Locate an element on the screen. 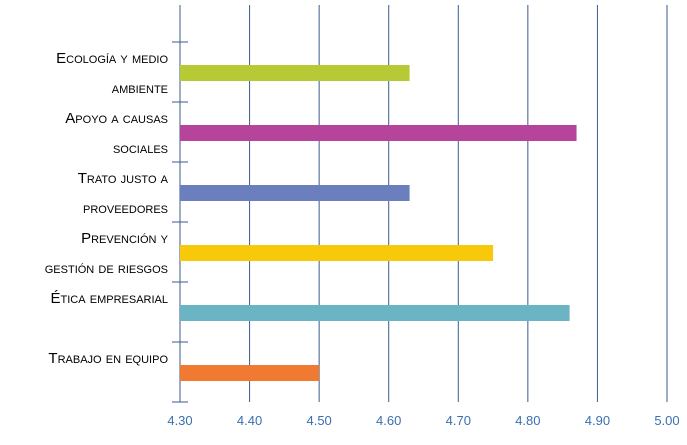 This screenshot has height=445, width=687. x-tick-label: 4.90 is located at coordinates (597, 420).